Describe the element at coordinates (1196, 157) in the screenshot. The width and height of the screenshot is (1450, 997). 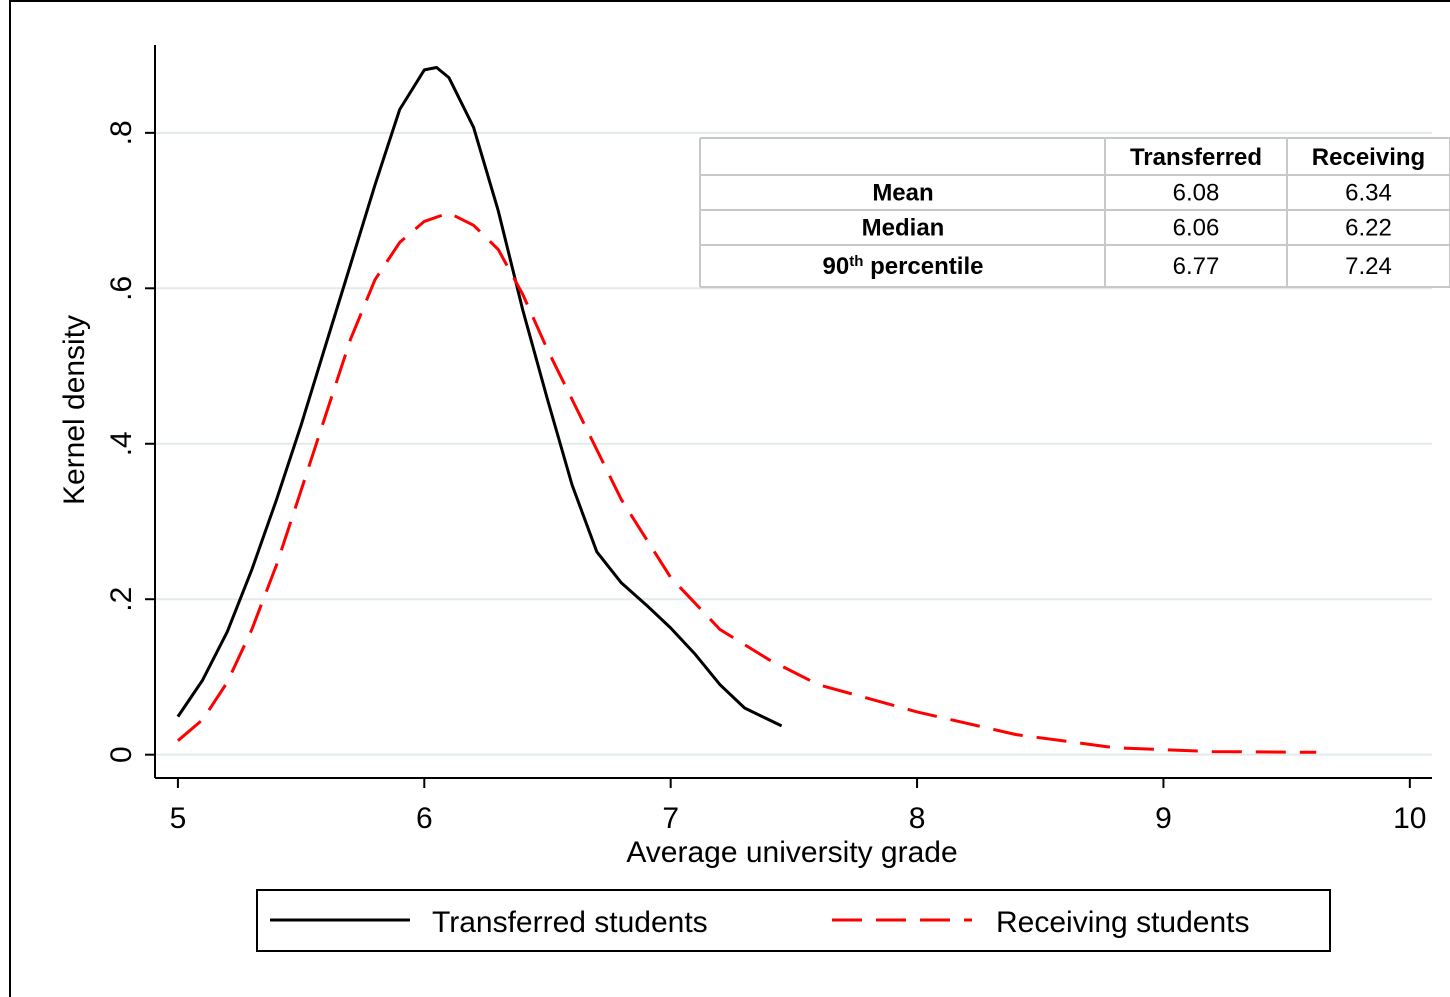
I see `table-header: Transferred` at that location.